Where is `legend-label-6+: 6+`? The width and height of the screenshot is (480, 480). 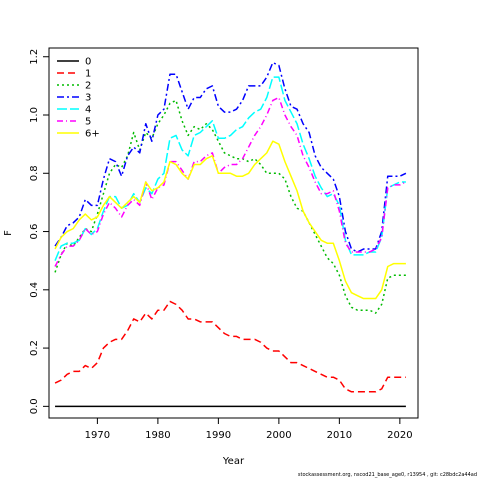 legend-label-6+: 6+ is located at coordinates (92, 134).